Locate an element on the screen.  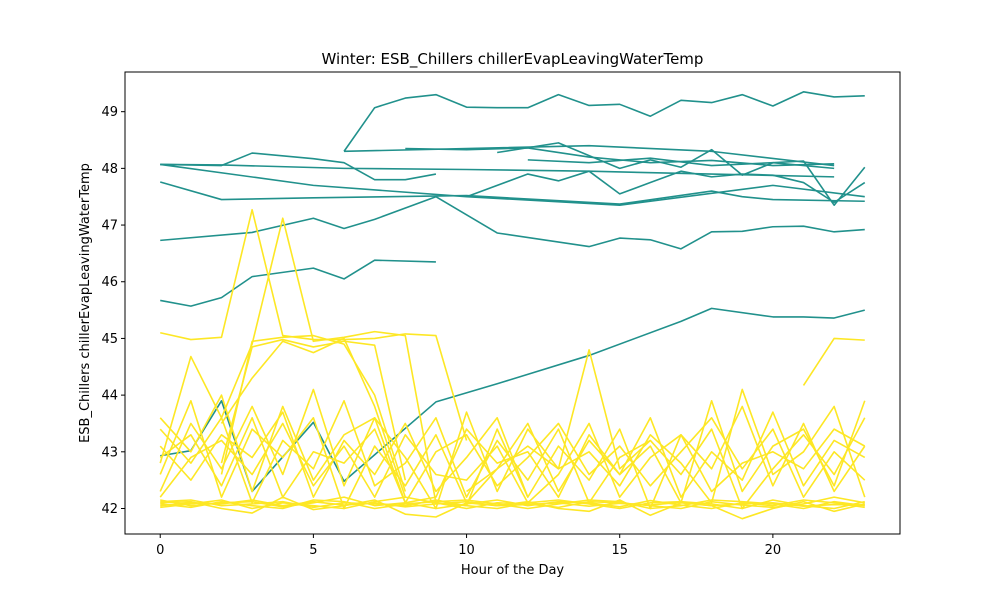
x-tick-label-2: 10 is located at coordinates (466, 550).